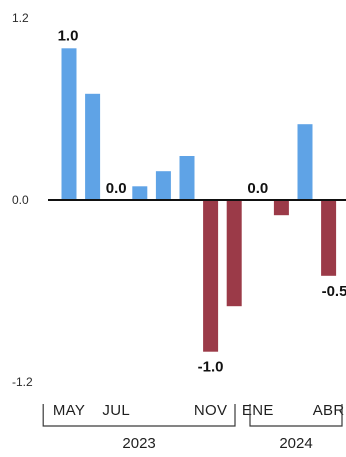 This screenshot has width=346, height=457. I want to click on data-label-6: -1.0, so click(211, 367).